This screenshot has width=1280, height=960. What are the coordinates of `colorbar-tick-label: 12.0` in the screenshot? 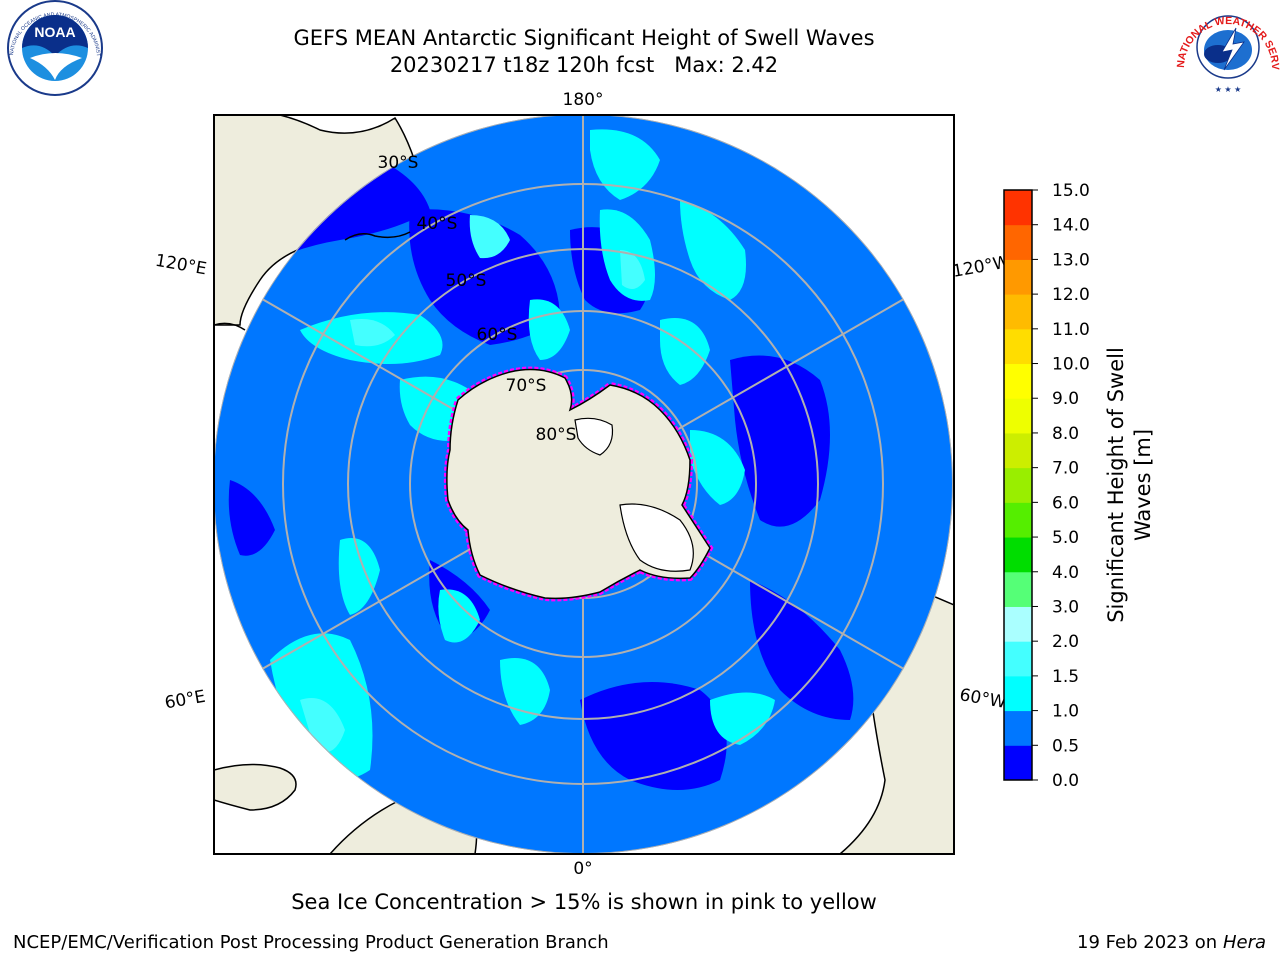 It's located at (1071, 295).